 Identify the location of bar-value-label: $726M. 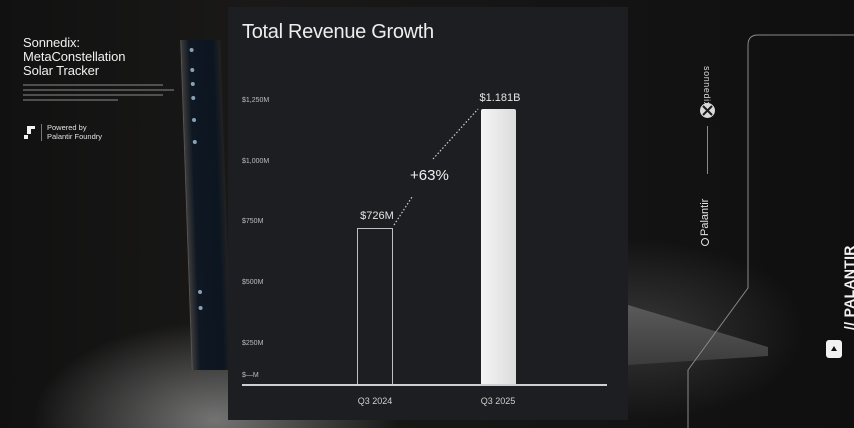
(377, 216).